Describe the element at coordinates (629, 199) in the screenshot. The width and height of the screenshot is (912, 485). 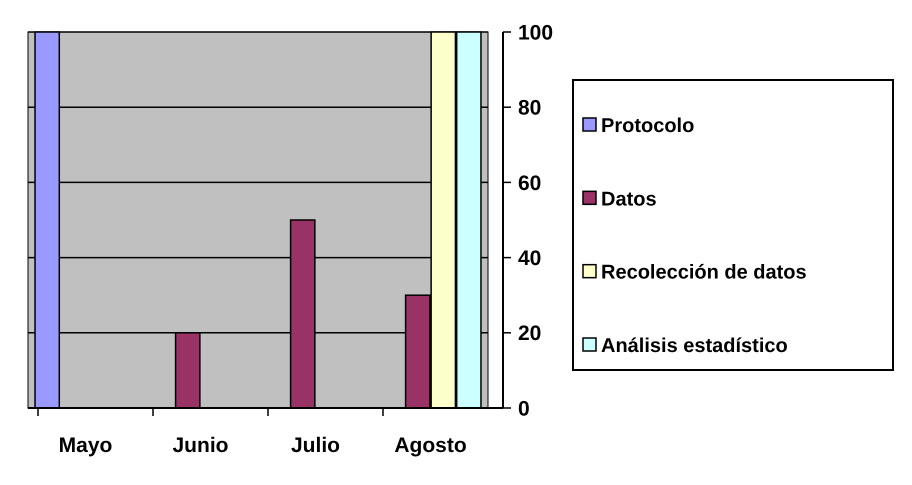
I see `legend-label: Datos` at that location.